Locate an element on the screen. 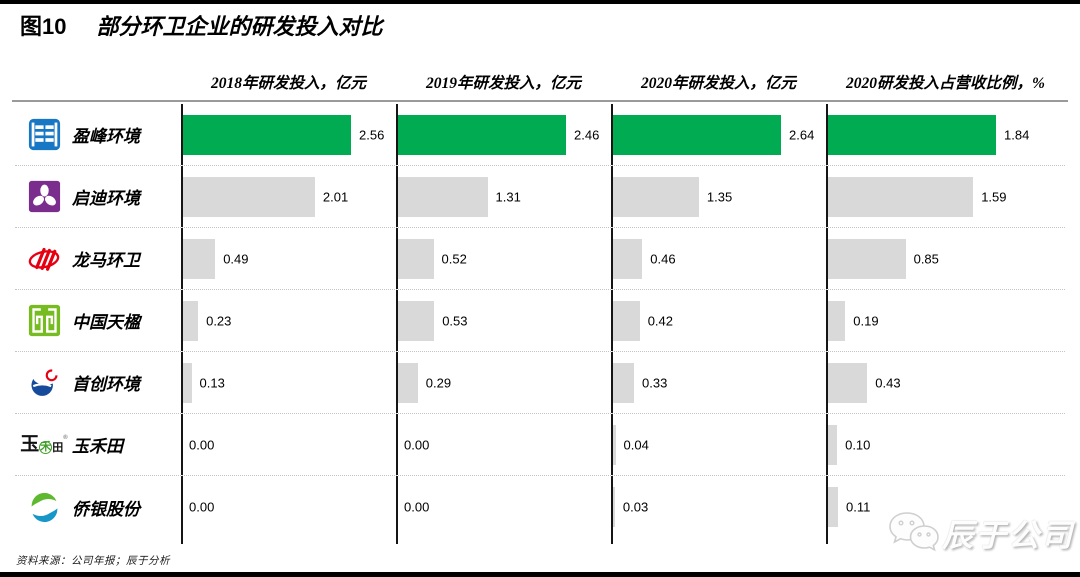 The height and width of the screenshot is (577, 1080). company-name: 龙马环卫 is located at coordinates (106, 260).